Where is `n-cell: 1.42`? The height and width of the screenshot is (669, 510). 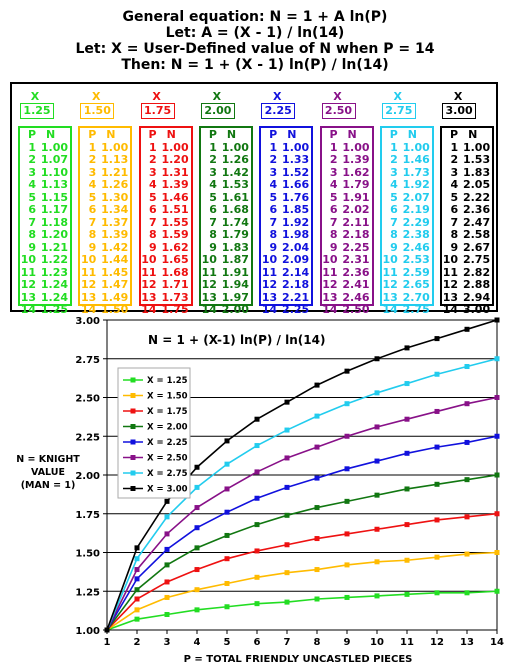
n-cell: 1.42 is located at coordinates (115, 247).